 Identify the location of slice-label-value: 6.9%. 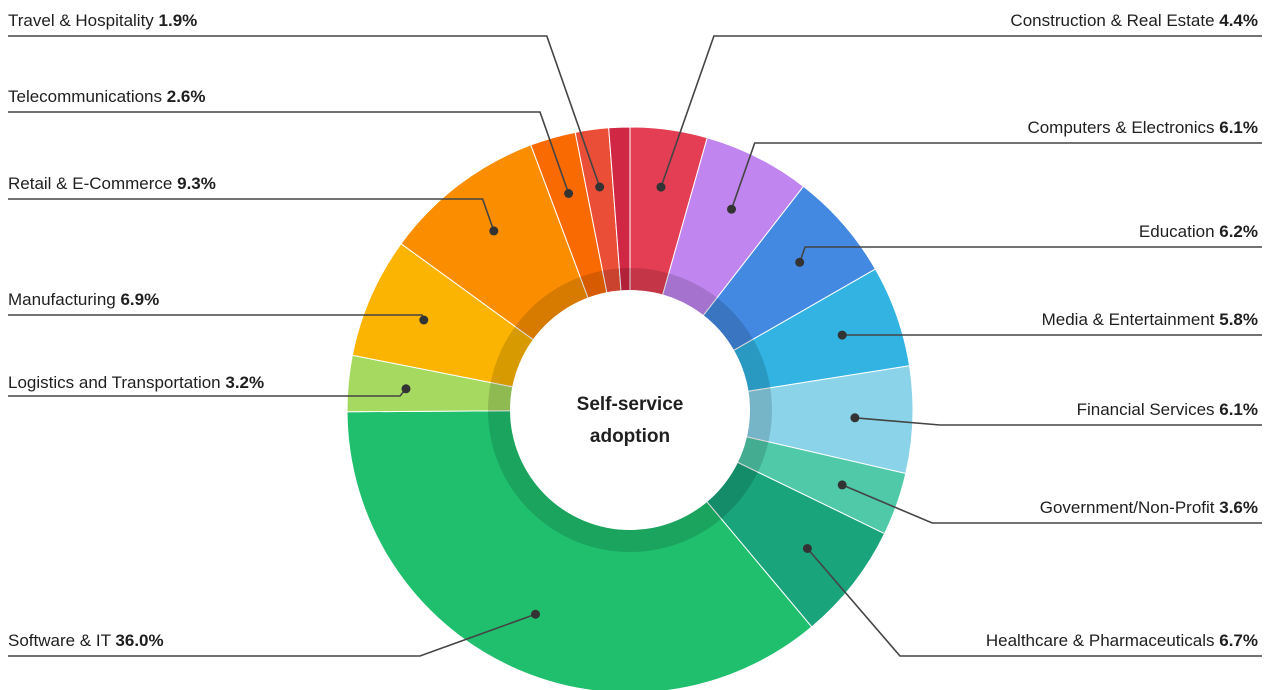
(139, 299).